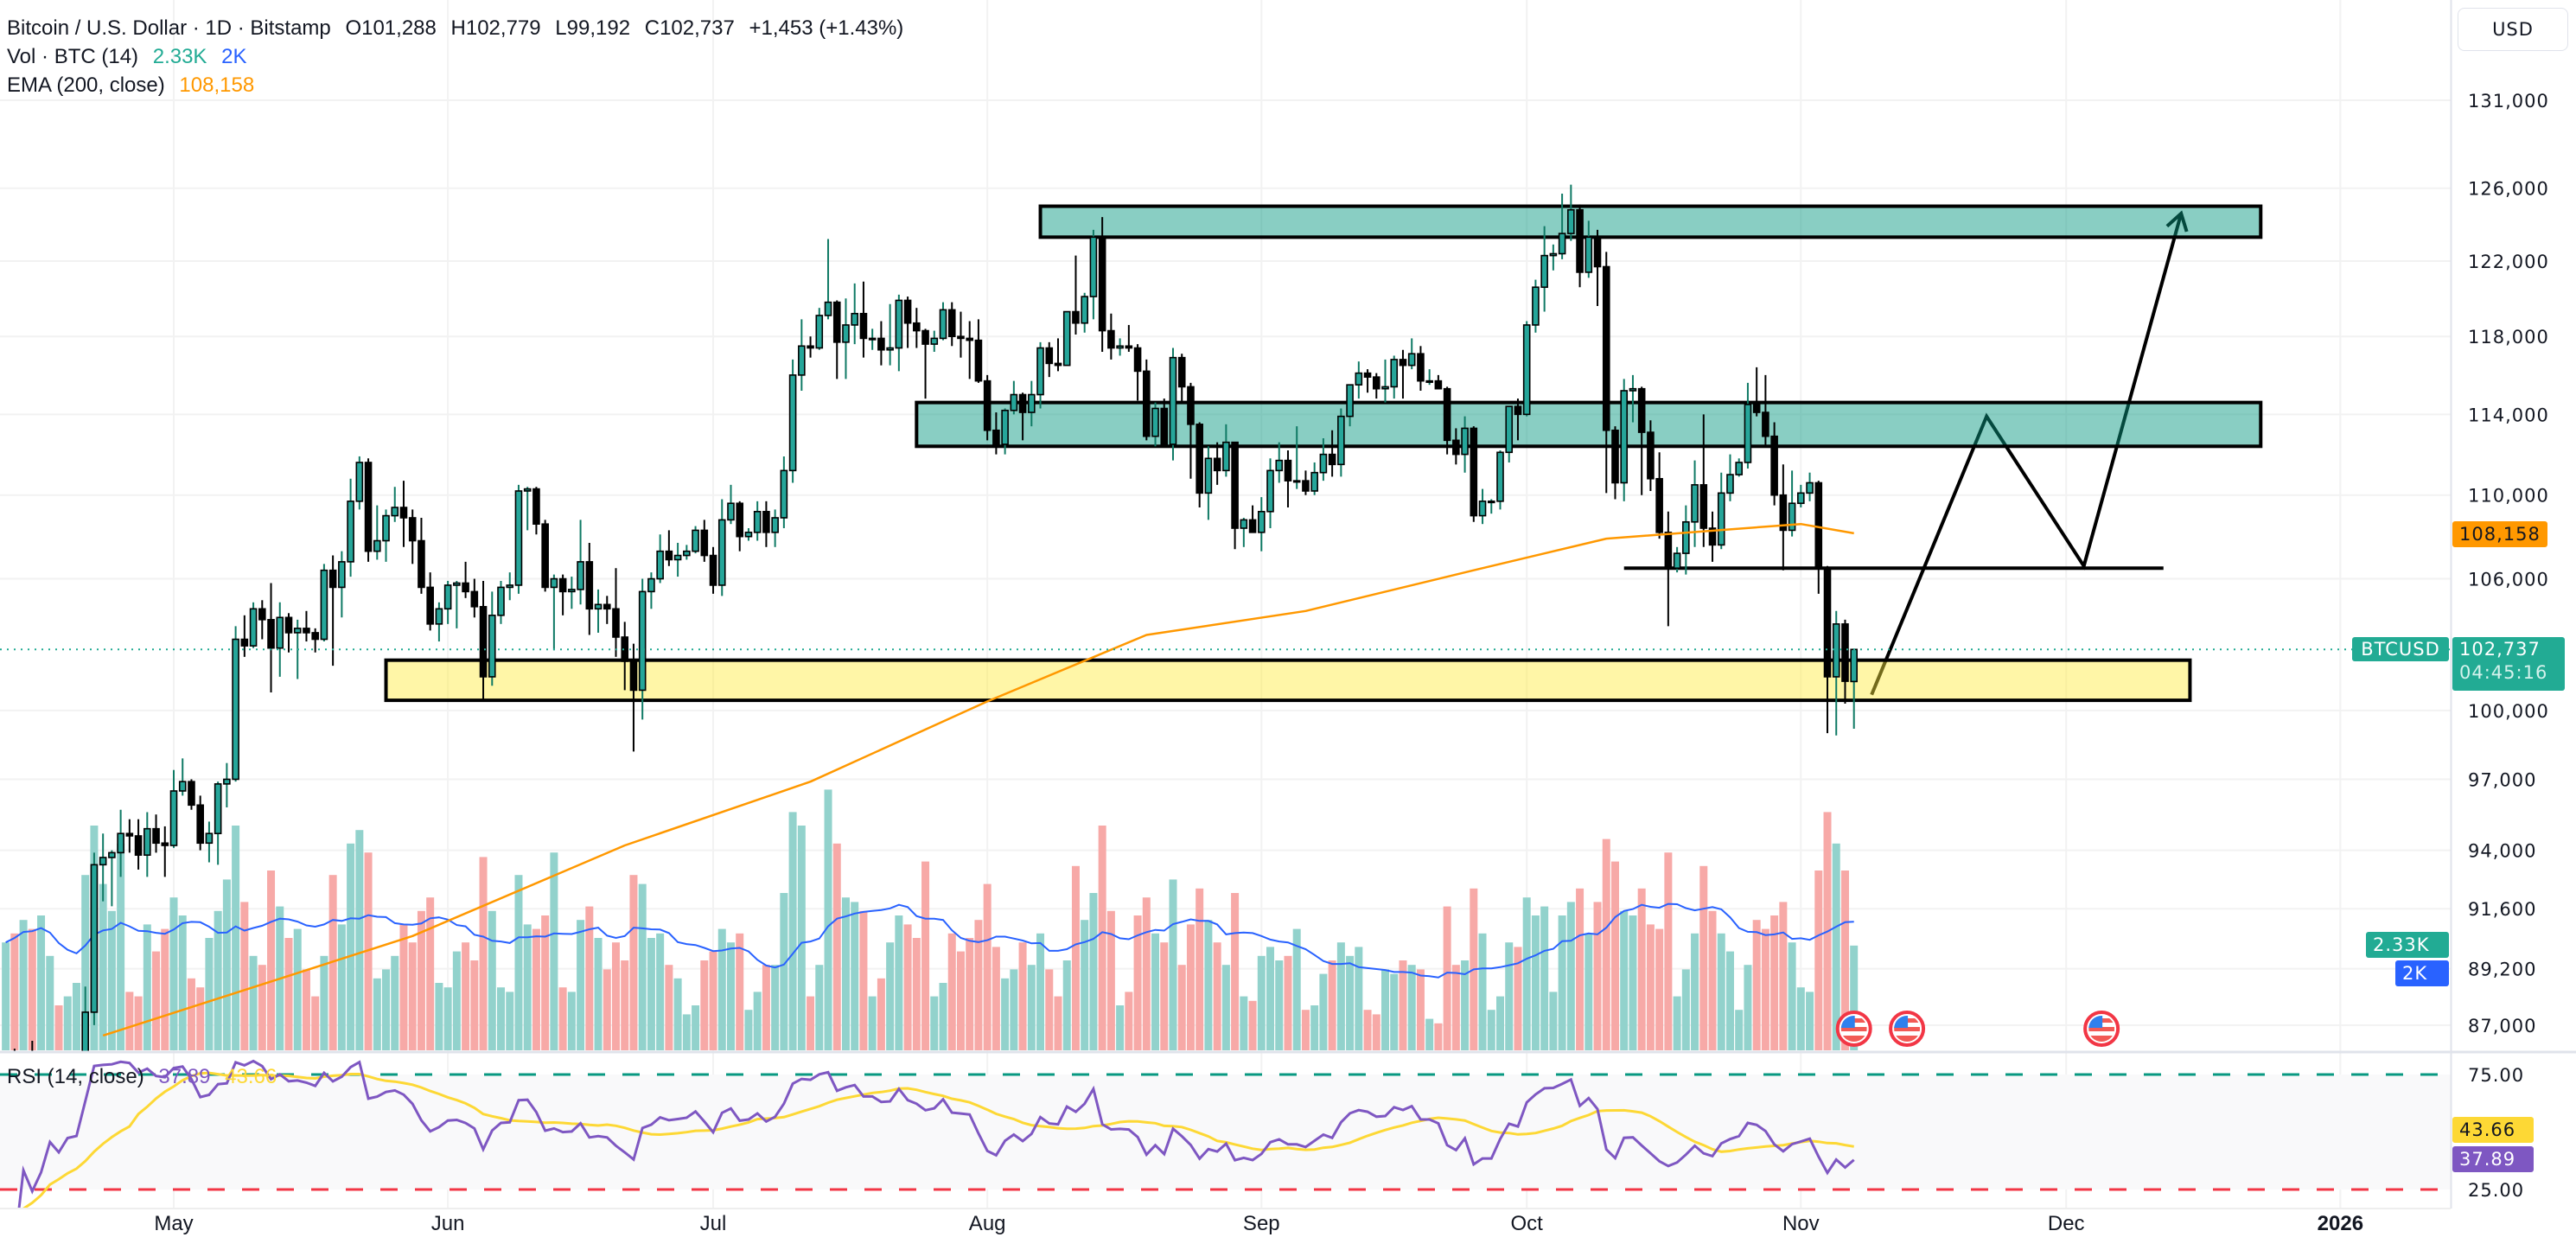 This screenshot has width=2576, height=1250. I want to click on flag-stripe, so click(1853, 1029).